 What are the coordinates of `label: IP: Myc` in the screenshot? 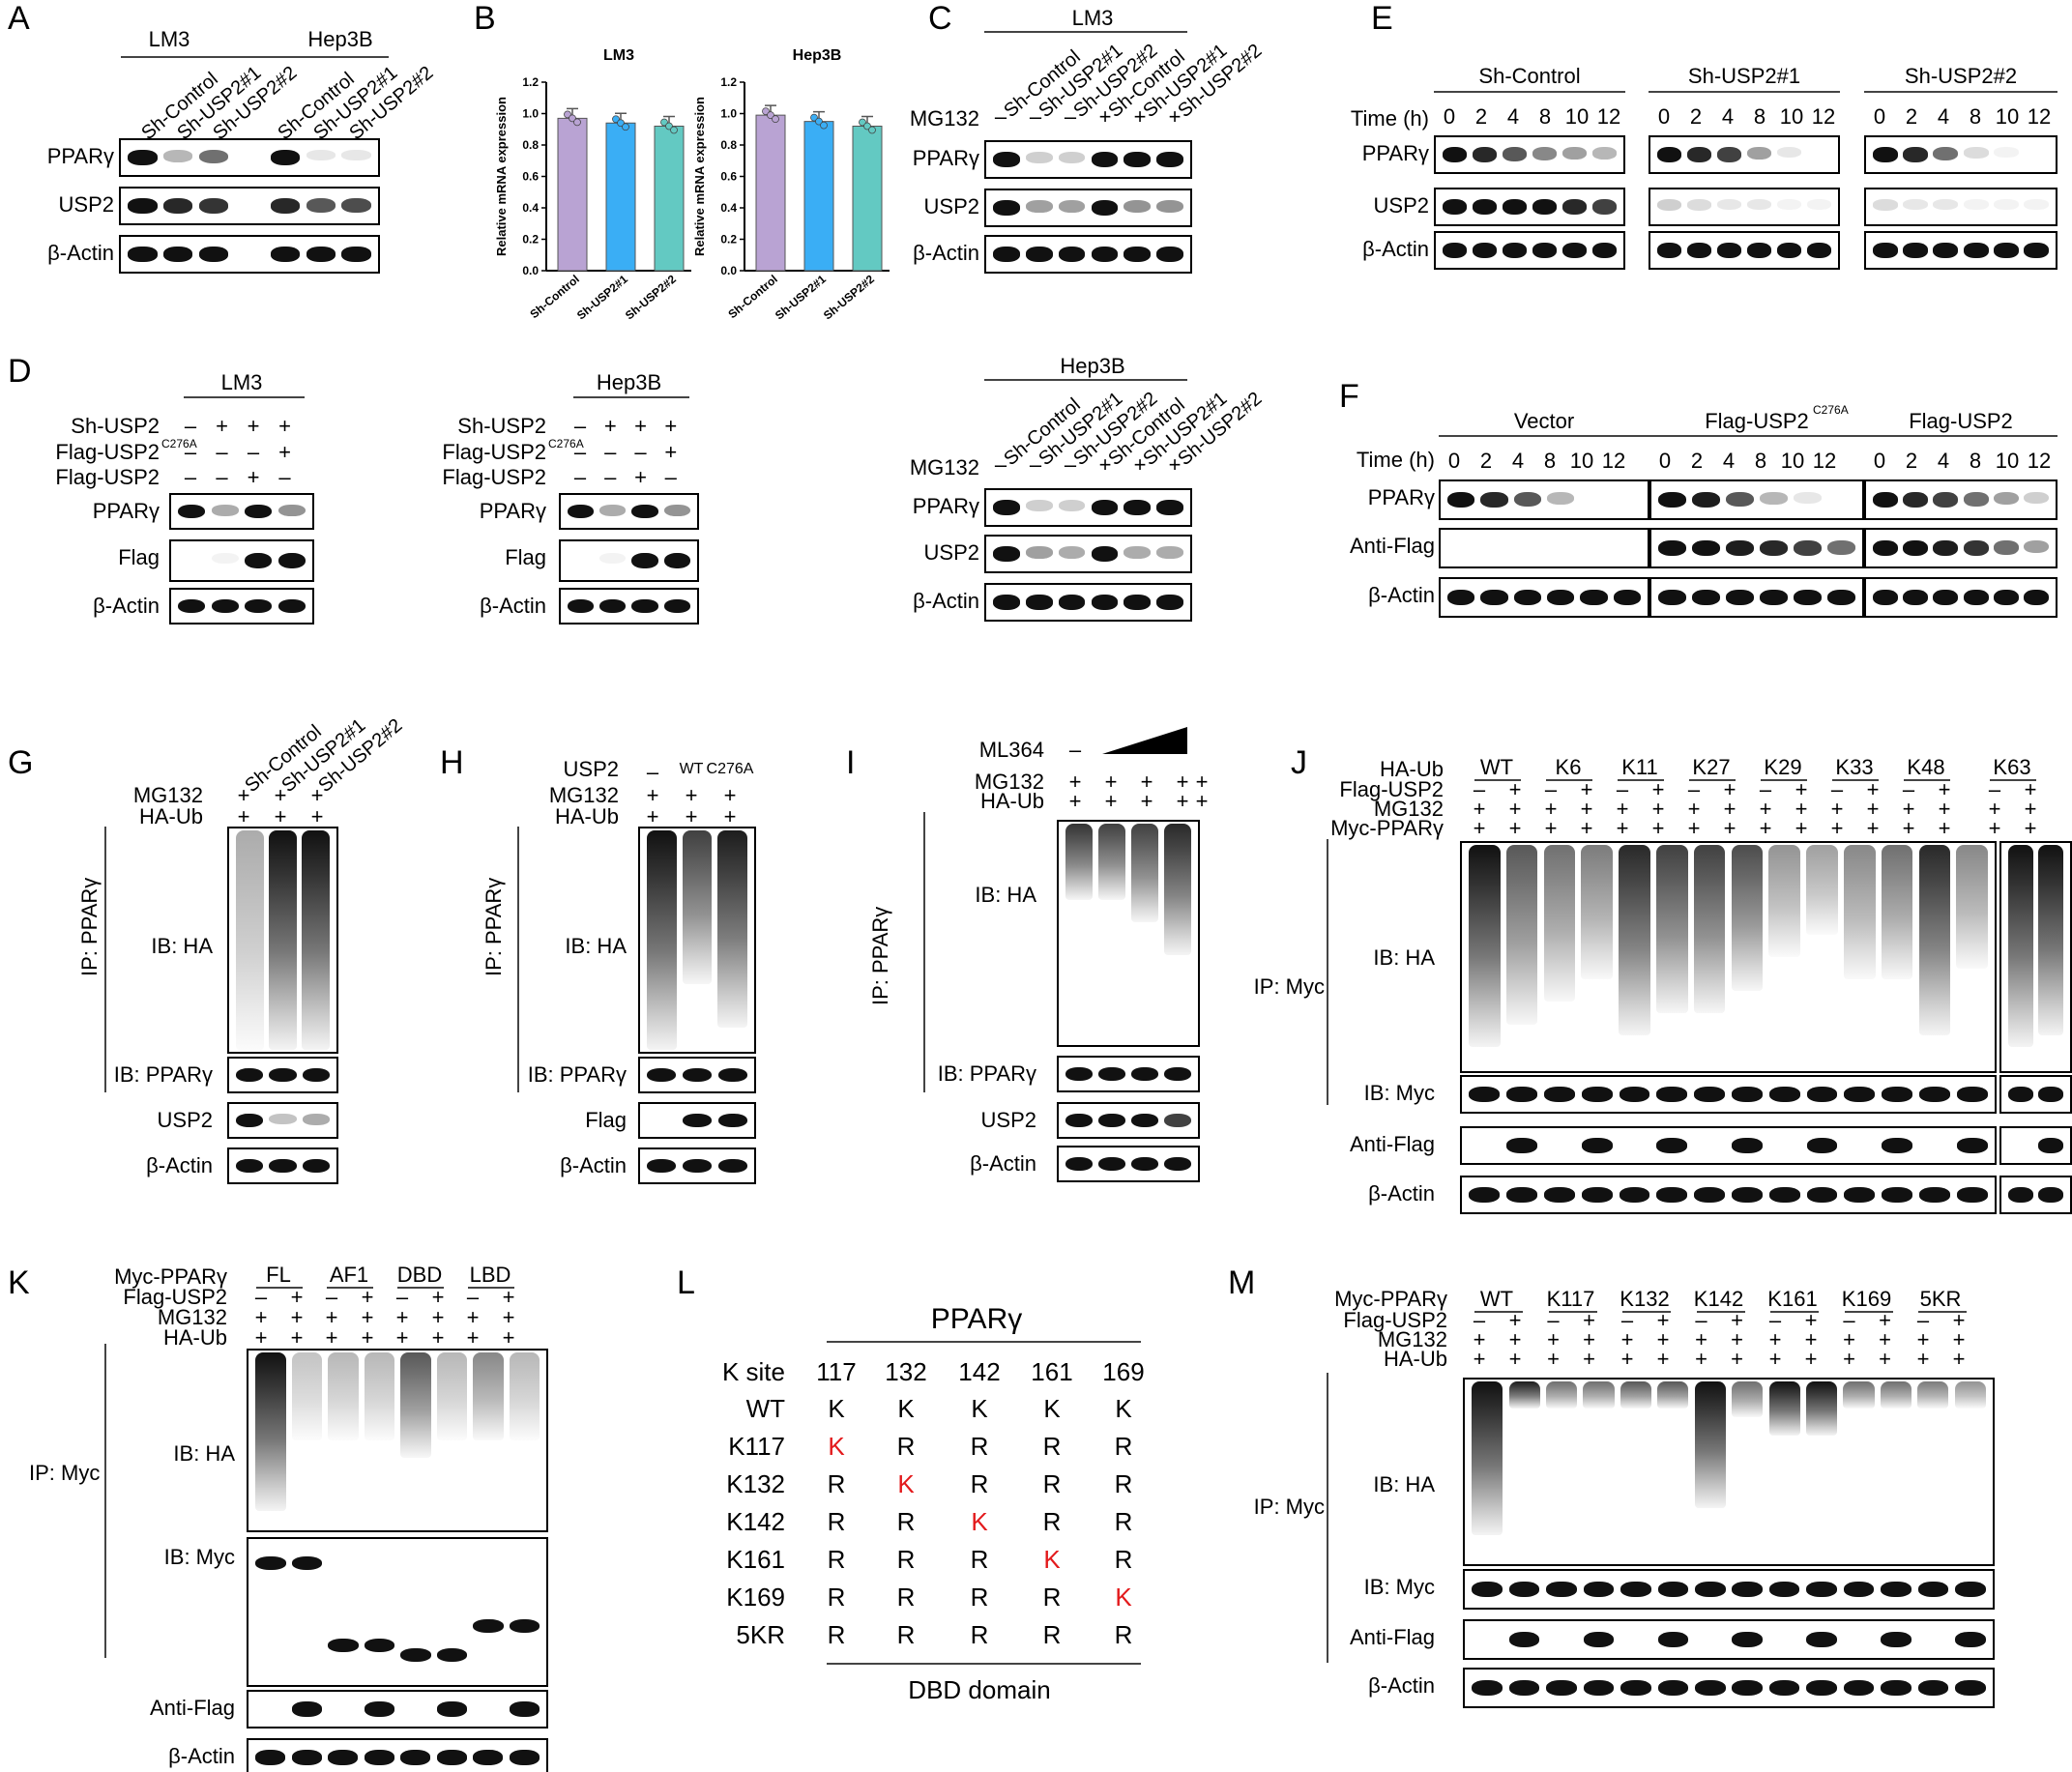 It's located at (65, 1473).